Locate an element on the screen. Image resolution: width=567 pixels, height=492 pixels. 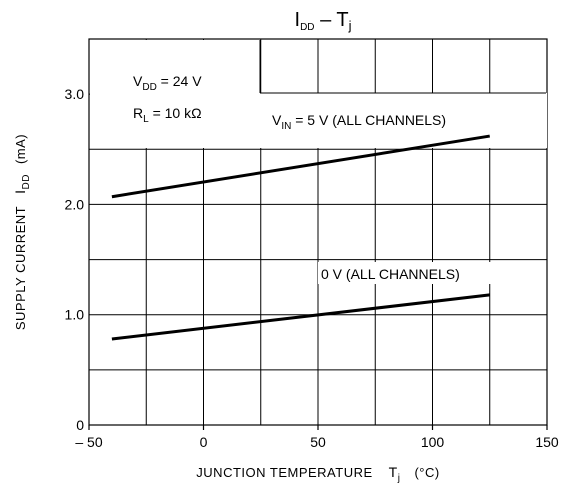
series-label-vin: VIN = 5 V (ALL CHANNELS) is located at coordinates (359, 122).